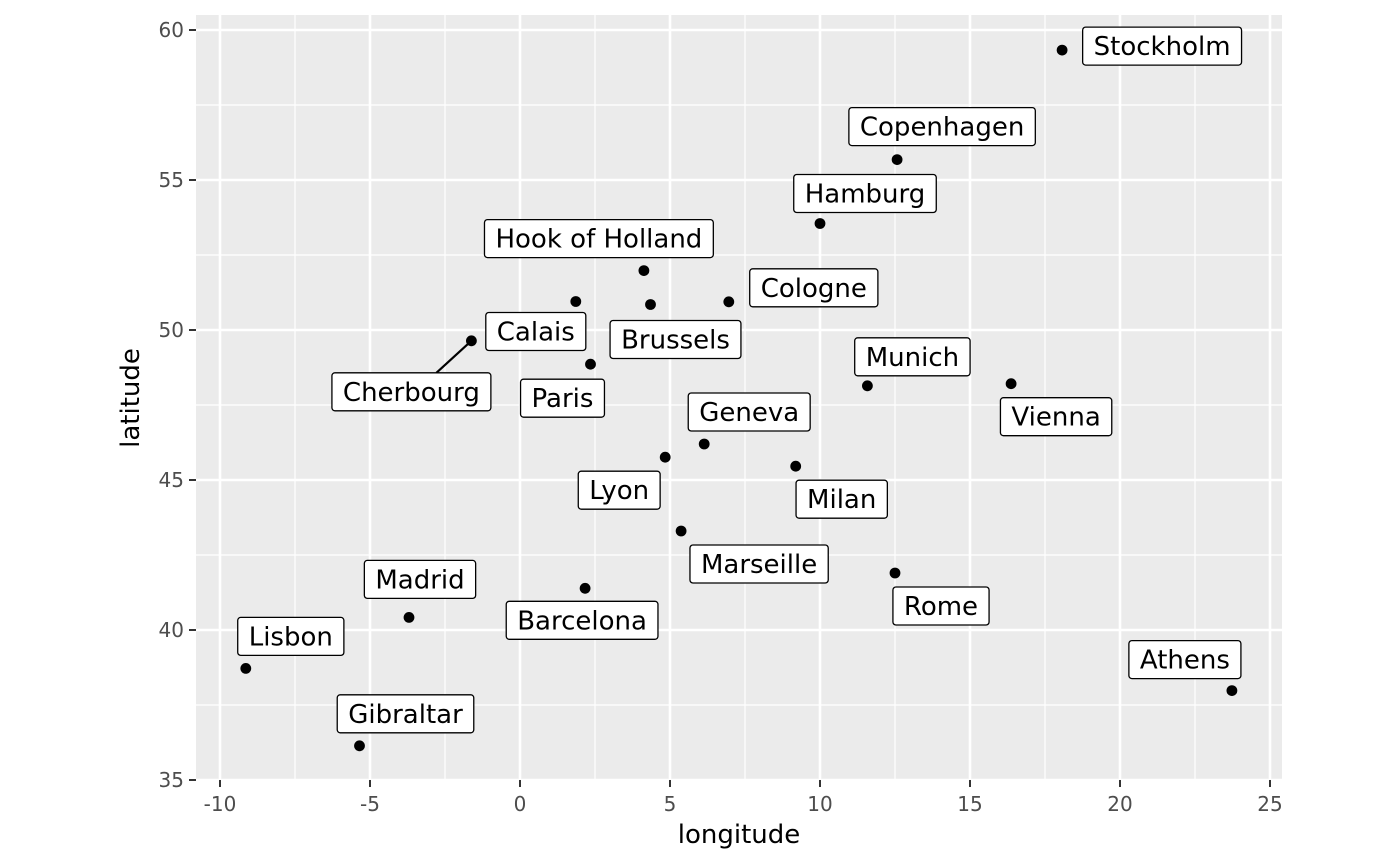 The width and height of the screenshot is (1400, 865). I want to click on y-tick-label: 40, so click(171, 630).